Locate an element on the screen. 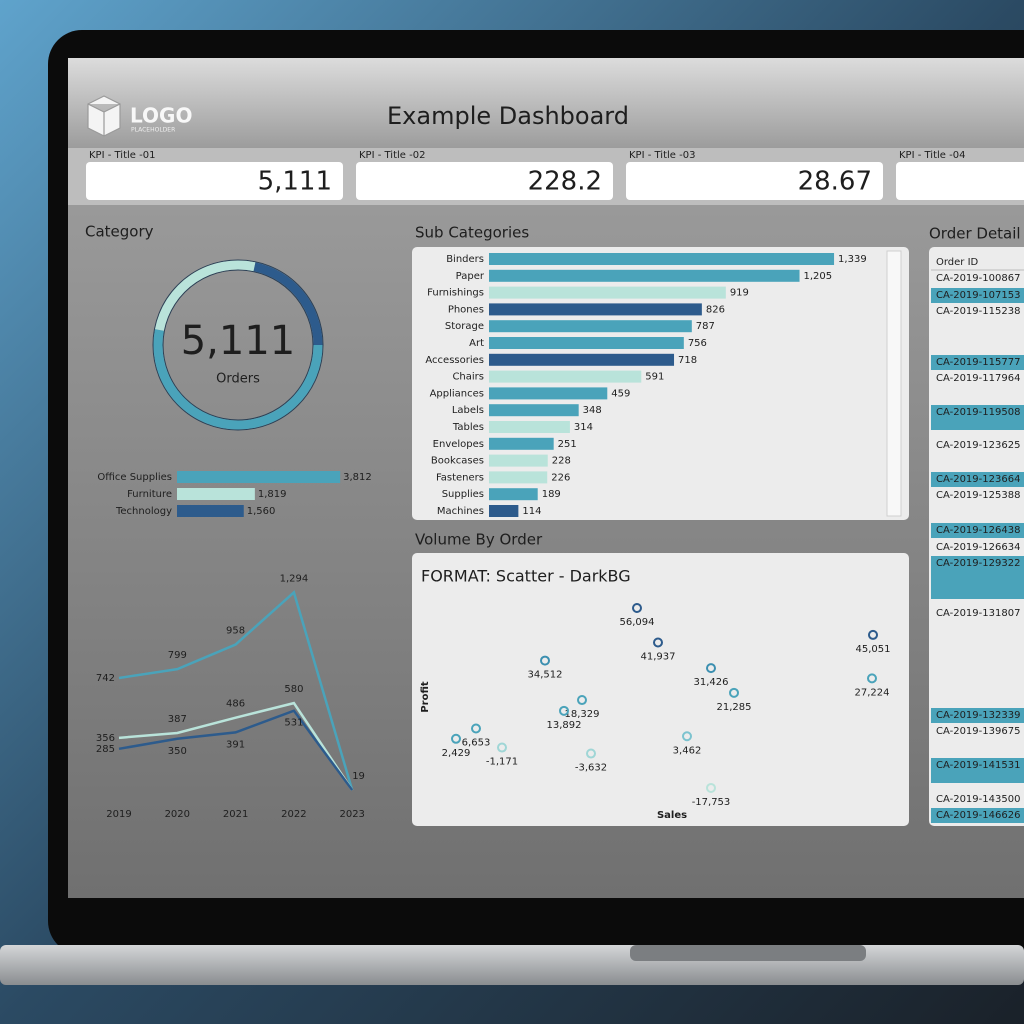  donut-center-label: Orders is located at coordinates (238, 379).